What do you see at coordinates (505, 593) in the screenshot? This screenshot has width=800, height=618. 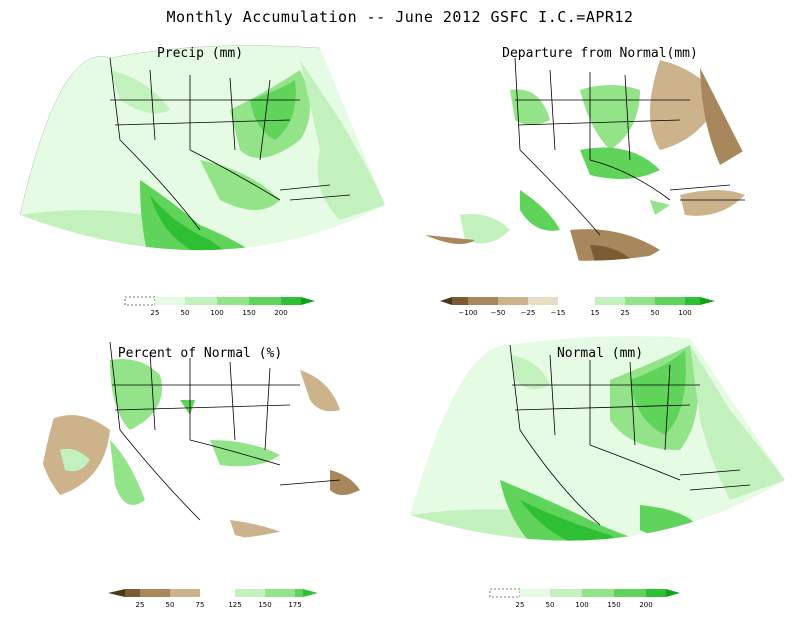 I see `normal-legend-missing` at bounding box center [505, 593].